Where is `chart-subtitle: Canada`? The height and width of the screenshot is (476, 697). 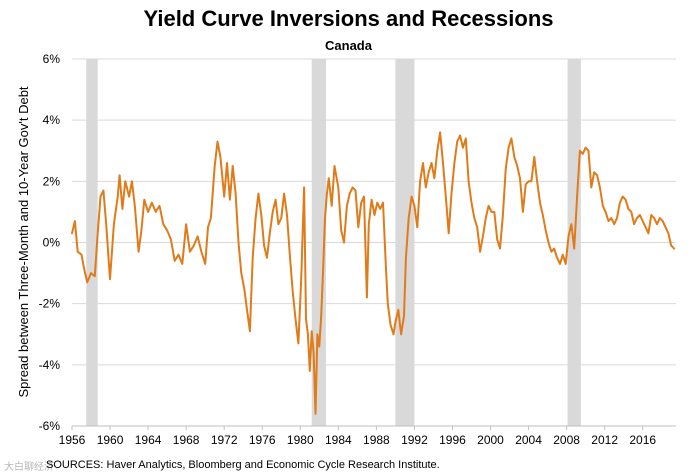
chart-subtitle: Canada is located at coordinates (348, 45).